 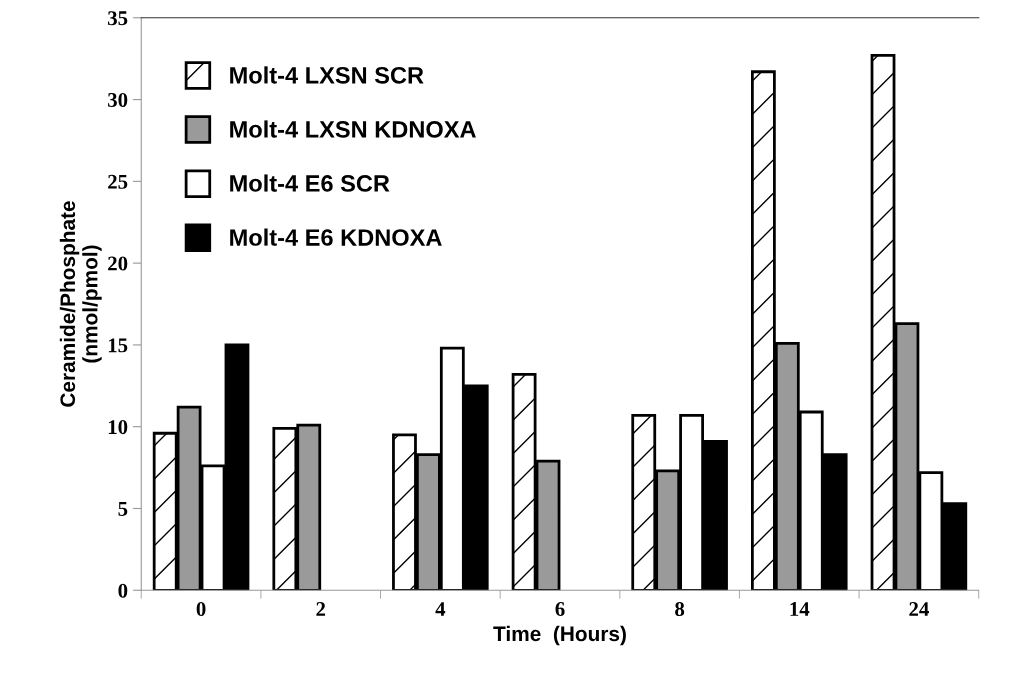 I want to click on x-axis-title: Time (Hours), so click(x=559, y=635).